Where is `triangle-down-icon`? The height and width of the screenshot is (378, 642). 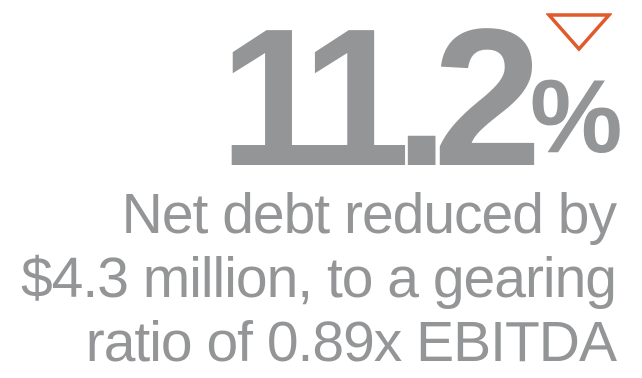
triangle-down-icon is located at coordinates (579, 32).